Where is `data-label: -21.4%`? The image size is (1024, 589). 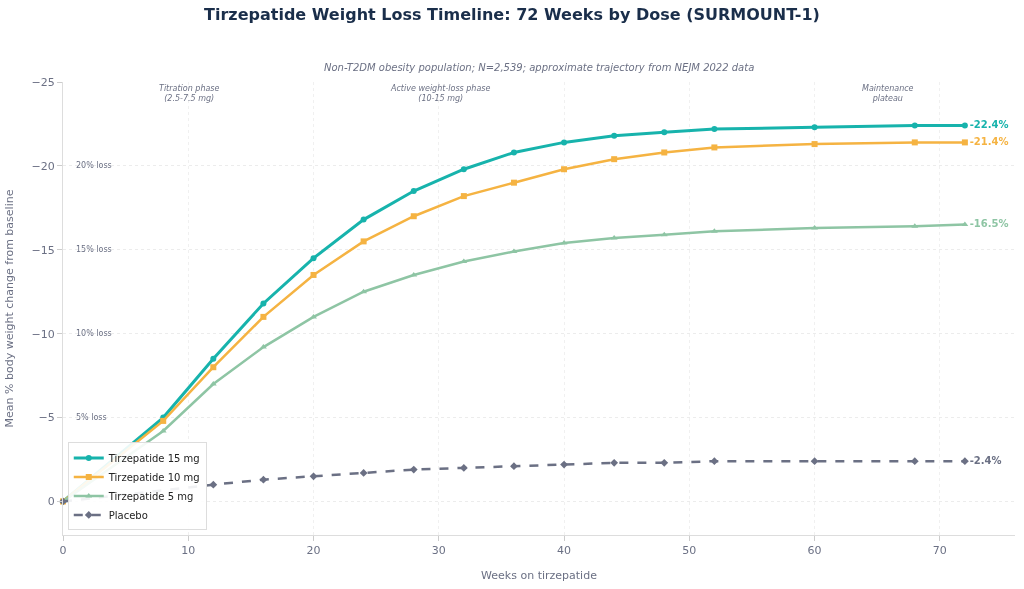
data-label: -21.4% is located at coordinates (989, 141).